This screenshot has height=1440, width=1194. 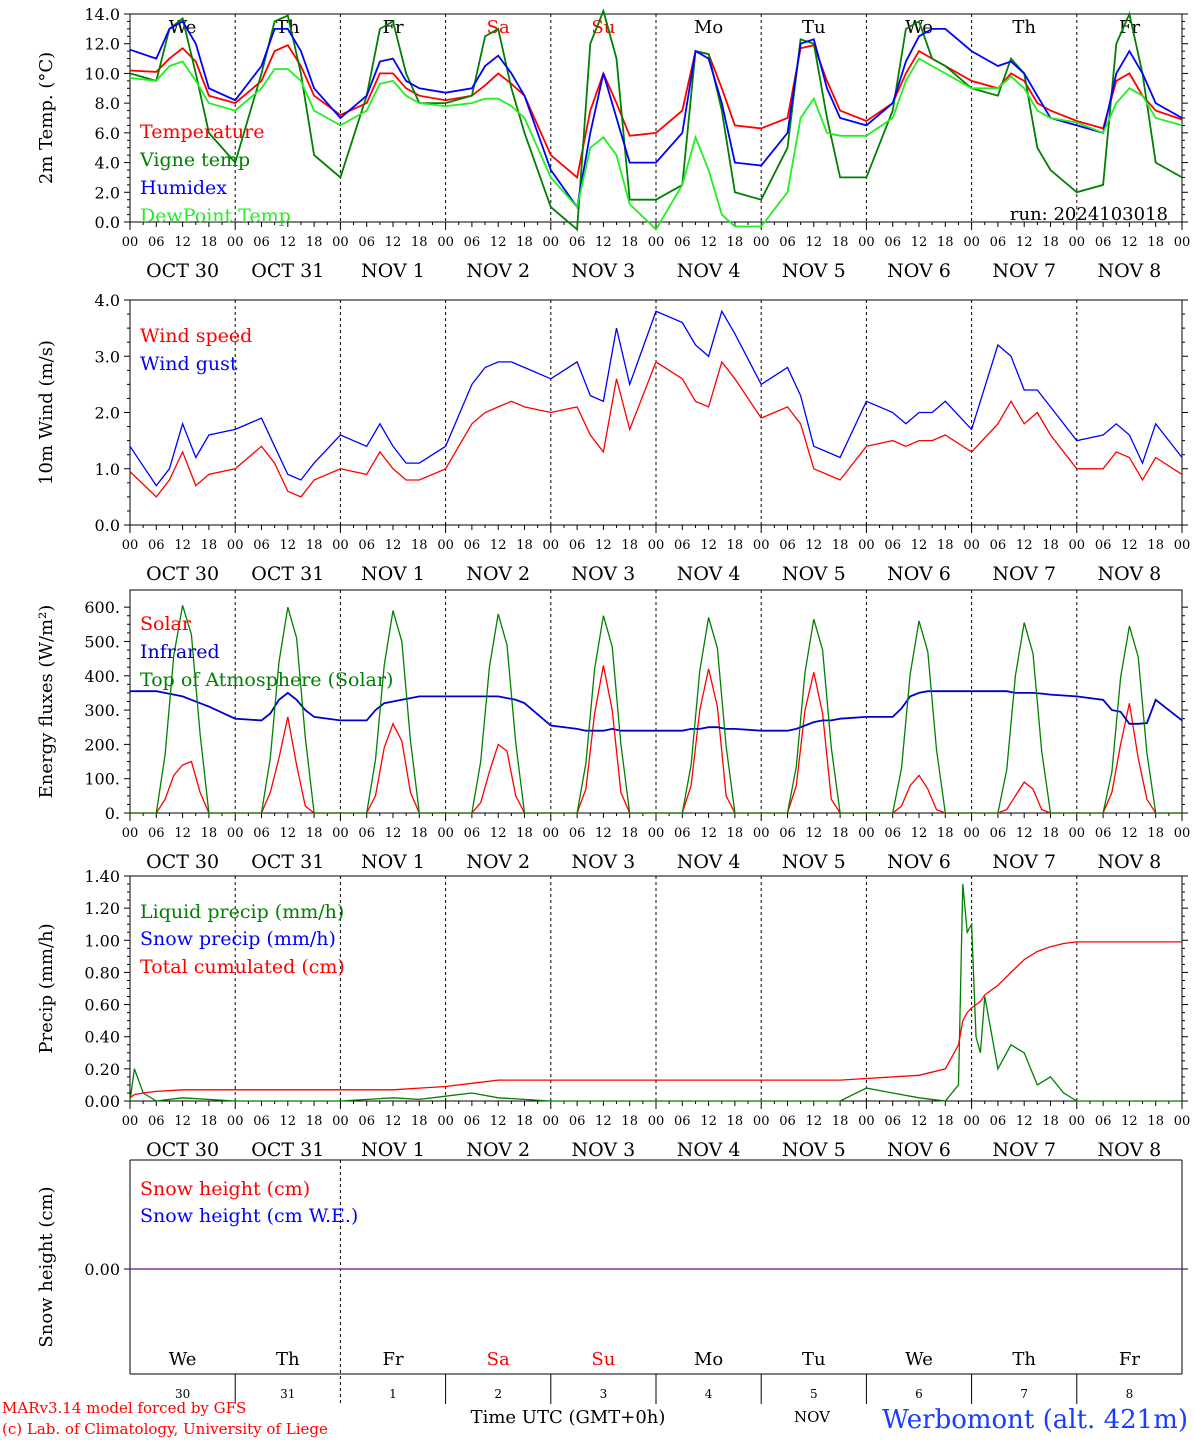 What do you see at coordinates (249, 1216) in the screenshot?
I see `legend-entry: Snow height (cm W.E.)` at bounding box center [249, 1216].